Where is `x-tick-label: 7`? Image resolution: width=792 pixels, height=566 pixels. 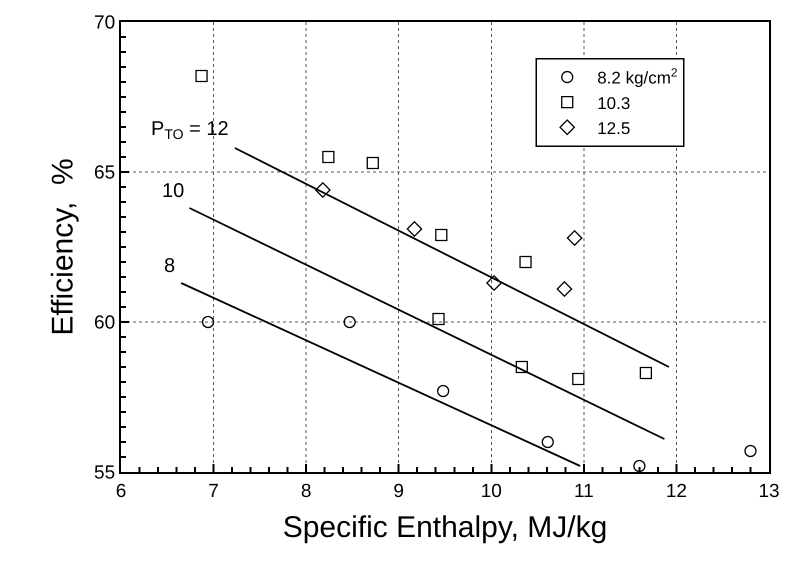
x-tick-label: 7 is located at coordinates (213, 491).